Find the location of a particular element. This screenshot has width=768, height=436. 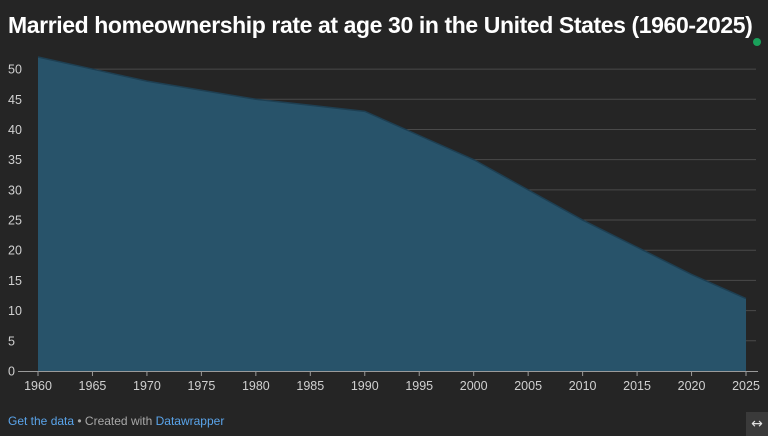

x-tick-label: 2020 is located at coordinates (692, 386).